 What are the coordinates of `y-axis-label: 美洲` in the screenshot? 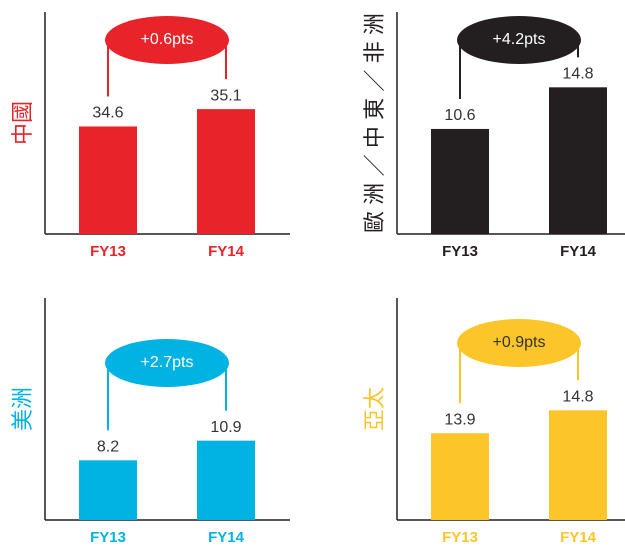 It's located at (22, 409).